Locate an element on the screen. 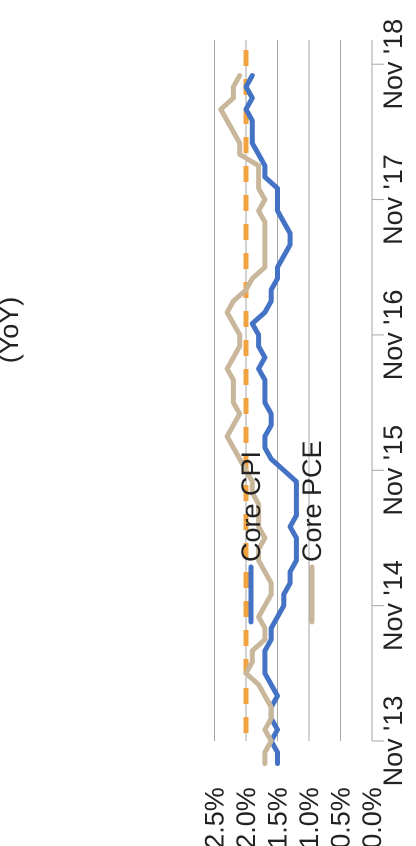 This screenshot has width=416, height=846. y-tick-labels: 0.0%0.5%1.0%1.5%2.0%2.5% is located at coordinates (294, 816).